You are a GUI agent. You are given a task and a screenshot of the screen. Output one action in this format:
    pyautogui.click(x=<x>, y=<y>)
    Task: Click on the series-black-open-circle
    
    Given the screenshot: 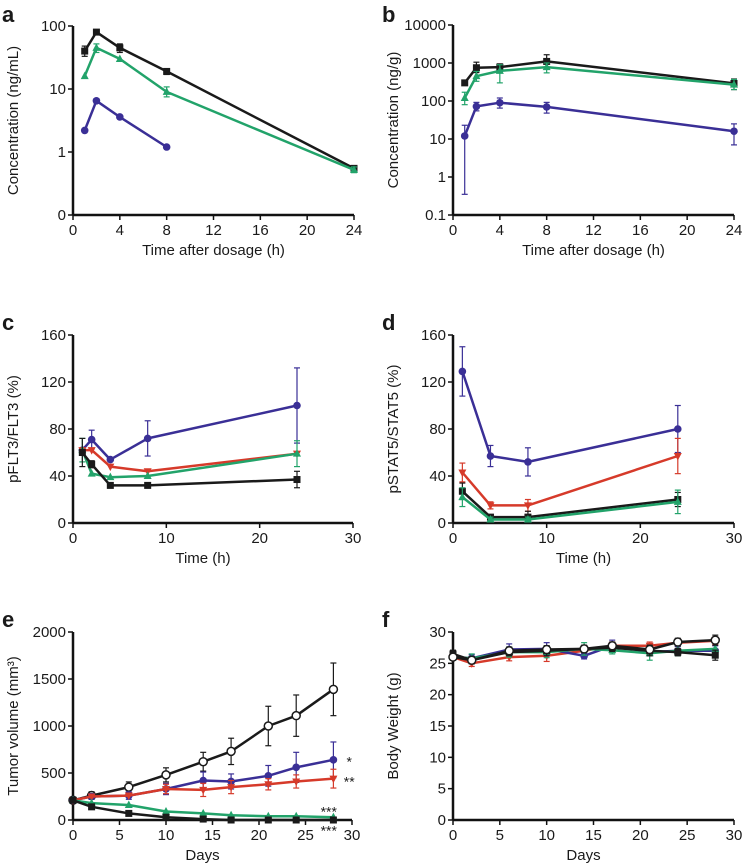 What is the action you would take?
    pyautogui.click(x=584, y=649)
    